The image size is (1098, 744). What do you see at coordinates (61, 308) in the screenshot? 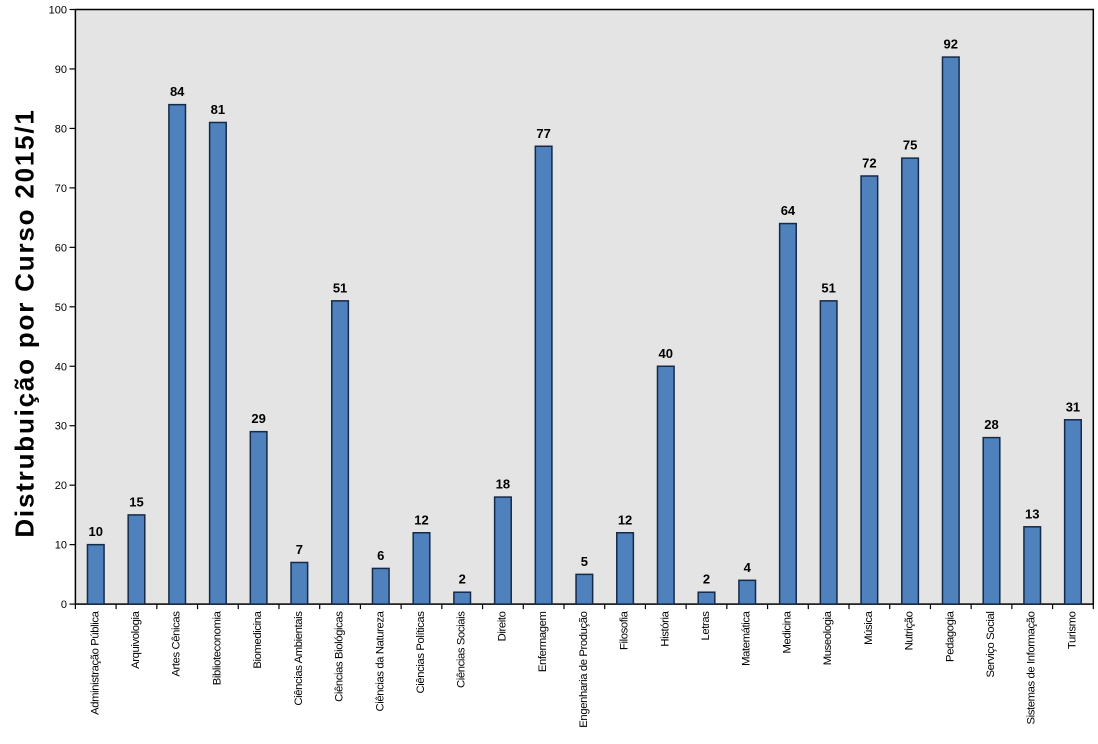
I see `svg-text: 50` at bounding box center [61, 308].